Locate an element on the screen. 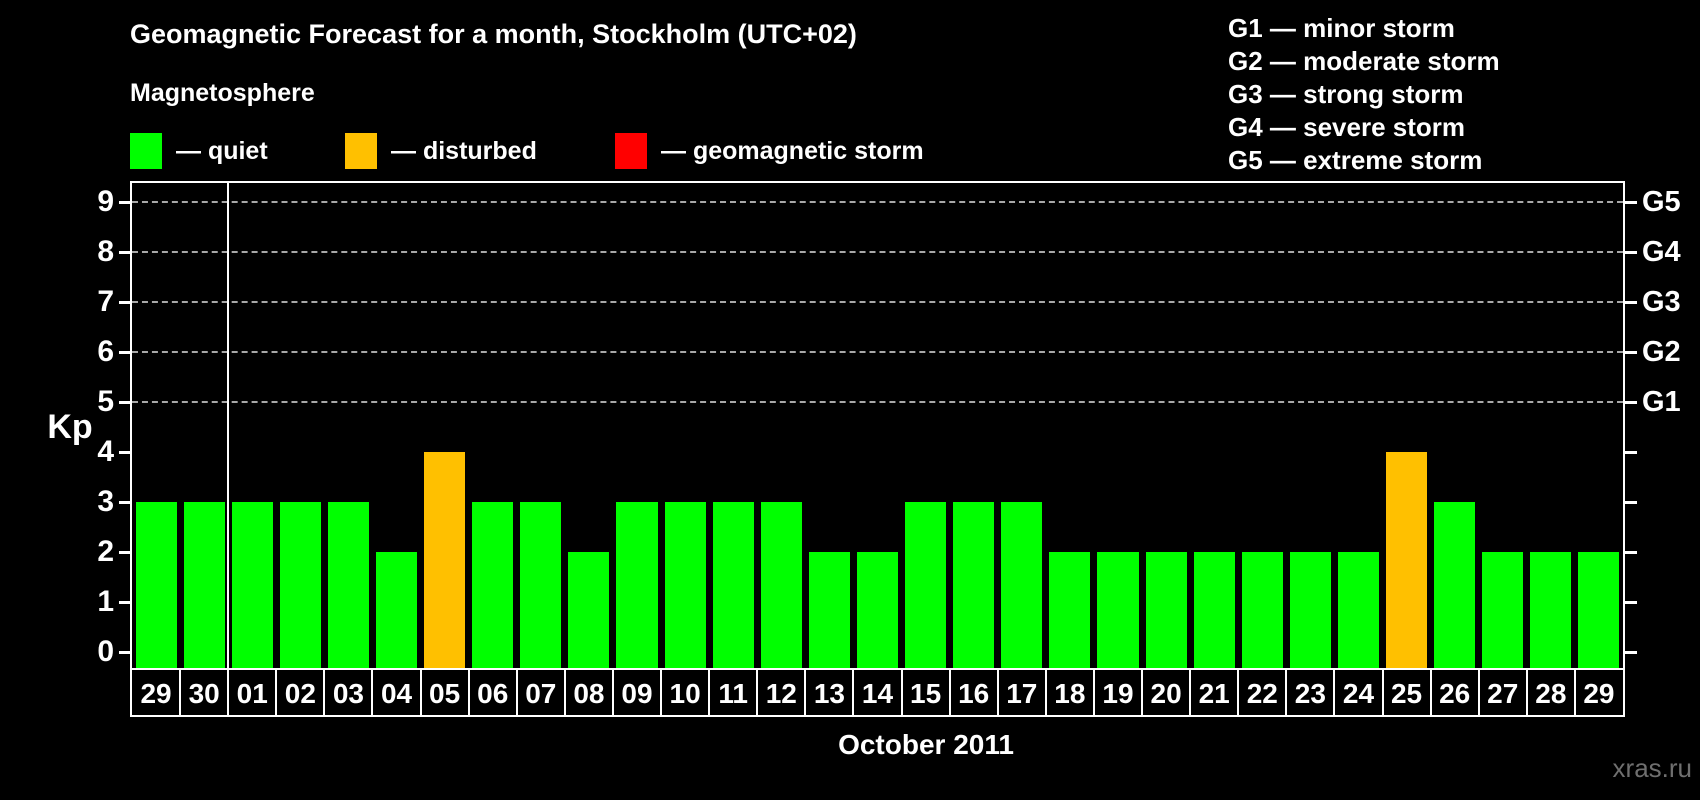 Image resolution: width=1700 pixels, height=800 pixels. y-axis-tick-label-8: 8 is located at coordinates (105, 251).